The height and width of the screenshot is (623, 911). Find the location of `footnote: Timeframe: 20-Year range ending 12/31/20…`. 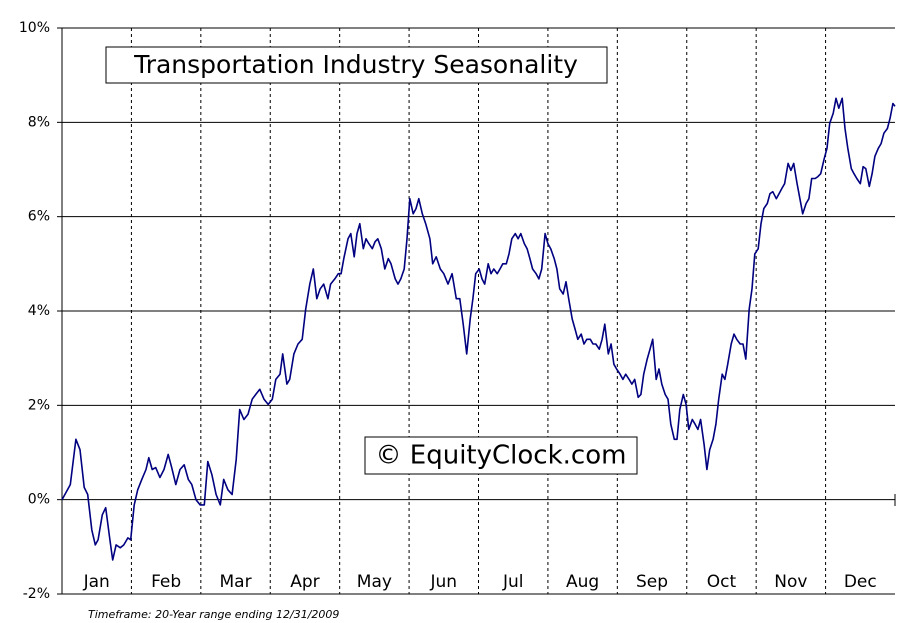

footnote: Timeframe: 20-Year range ending 12/31/20… is located at coordinates (213, 614).